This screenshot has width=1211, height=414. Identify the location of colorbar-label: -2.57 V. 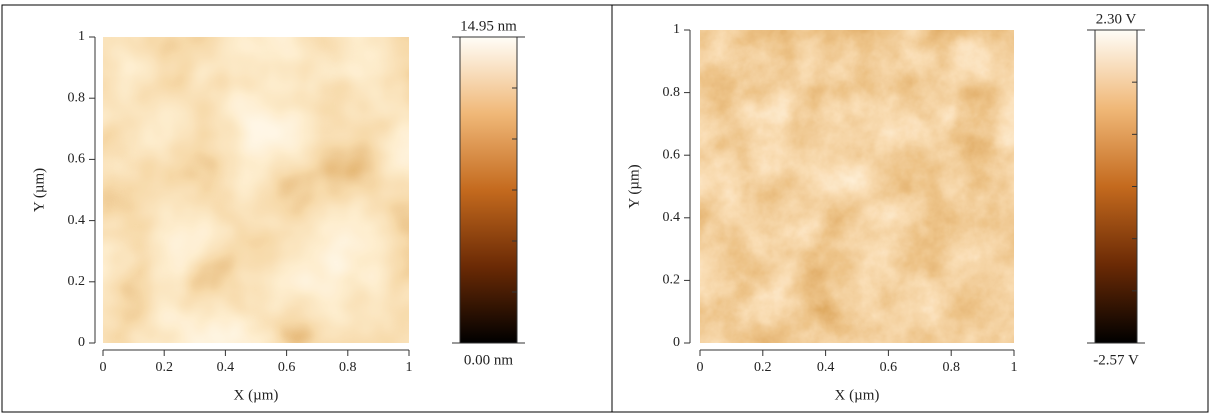
(1116, 360).